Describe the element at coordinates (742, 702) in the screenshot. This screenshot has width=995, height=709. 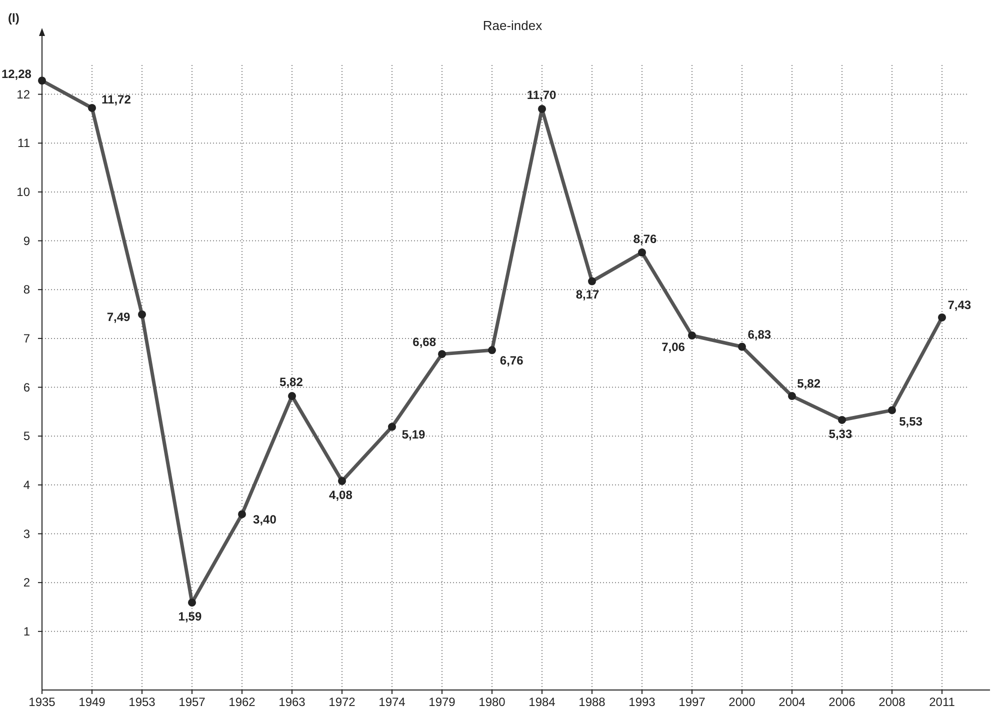
I see `x-tick-label: 2000` at that location.